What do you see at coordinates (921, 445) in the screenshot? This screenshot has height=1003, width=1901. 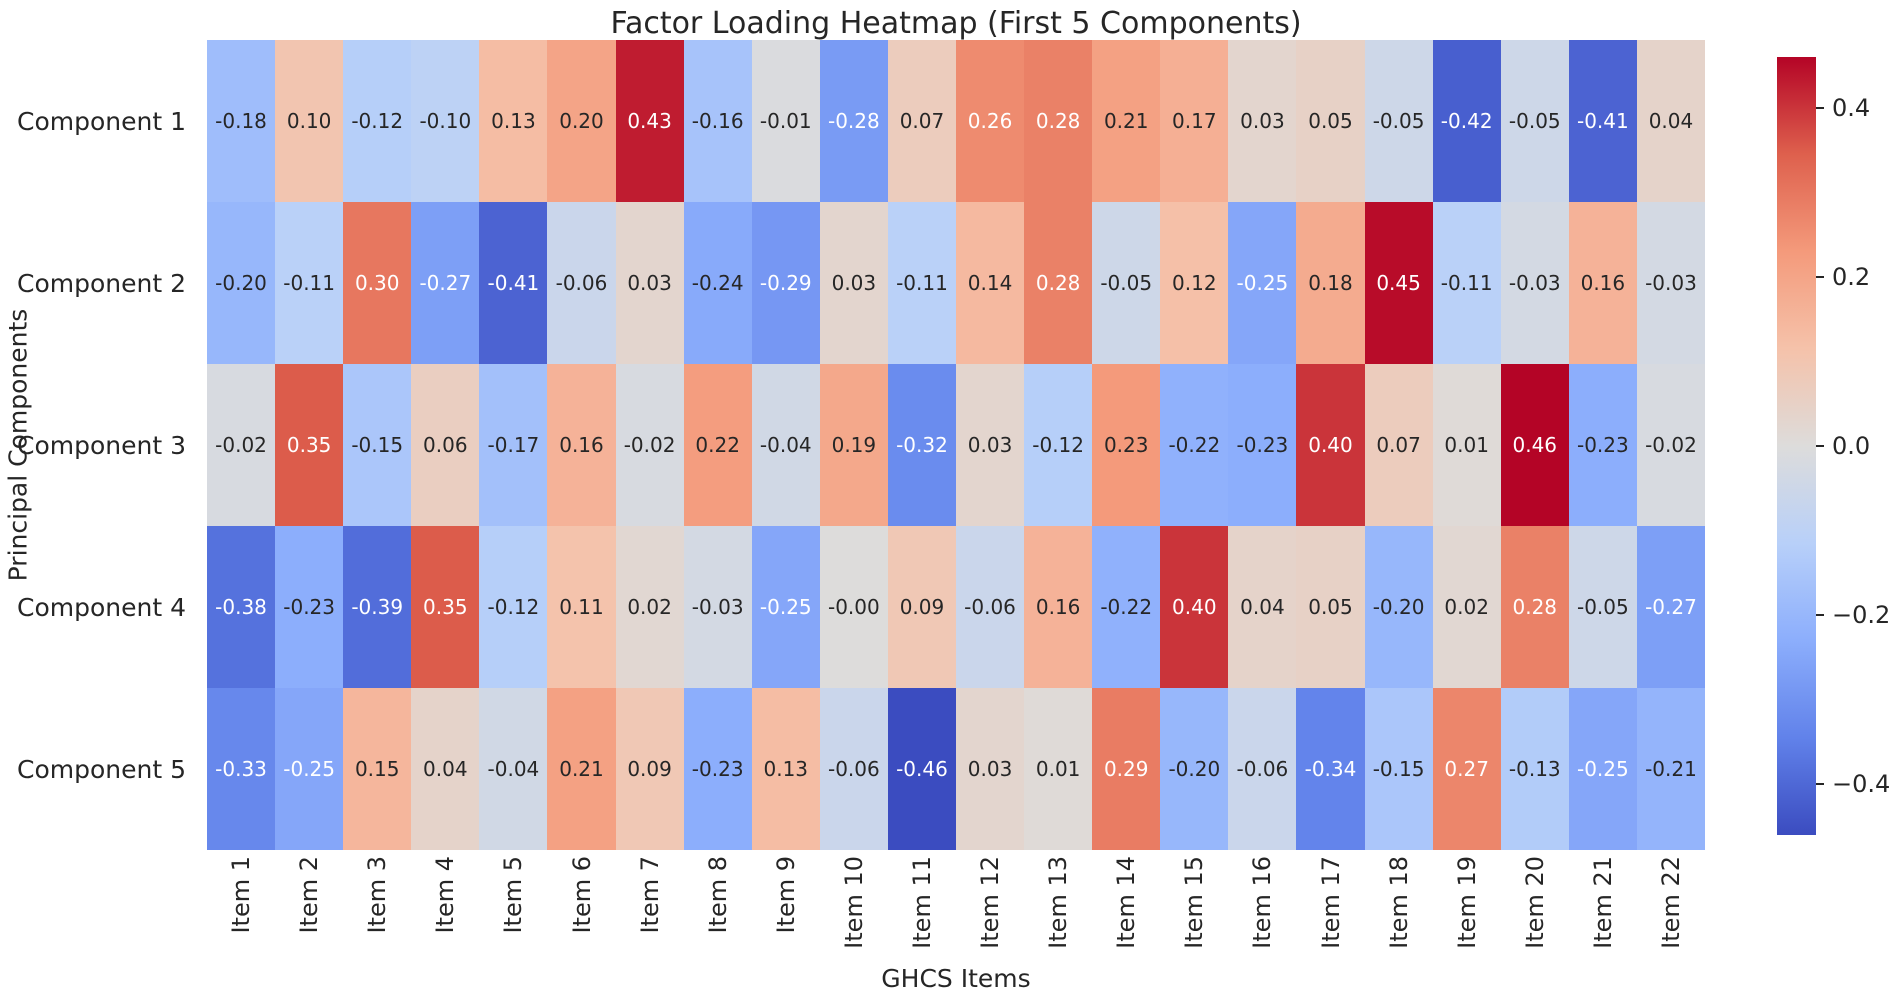 I see `heatmap-cell: -0.32` at bounding box center [921, 445].